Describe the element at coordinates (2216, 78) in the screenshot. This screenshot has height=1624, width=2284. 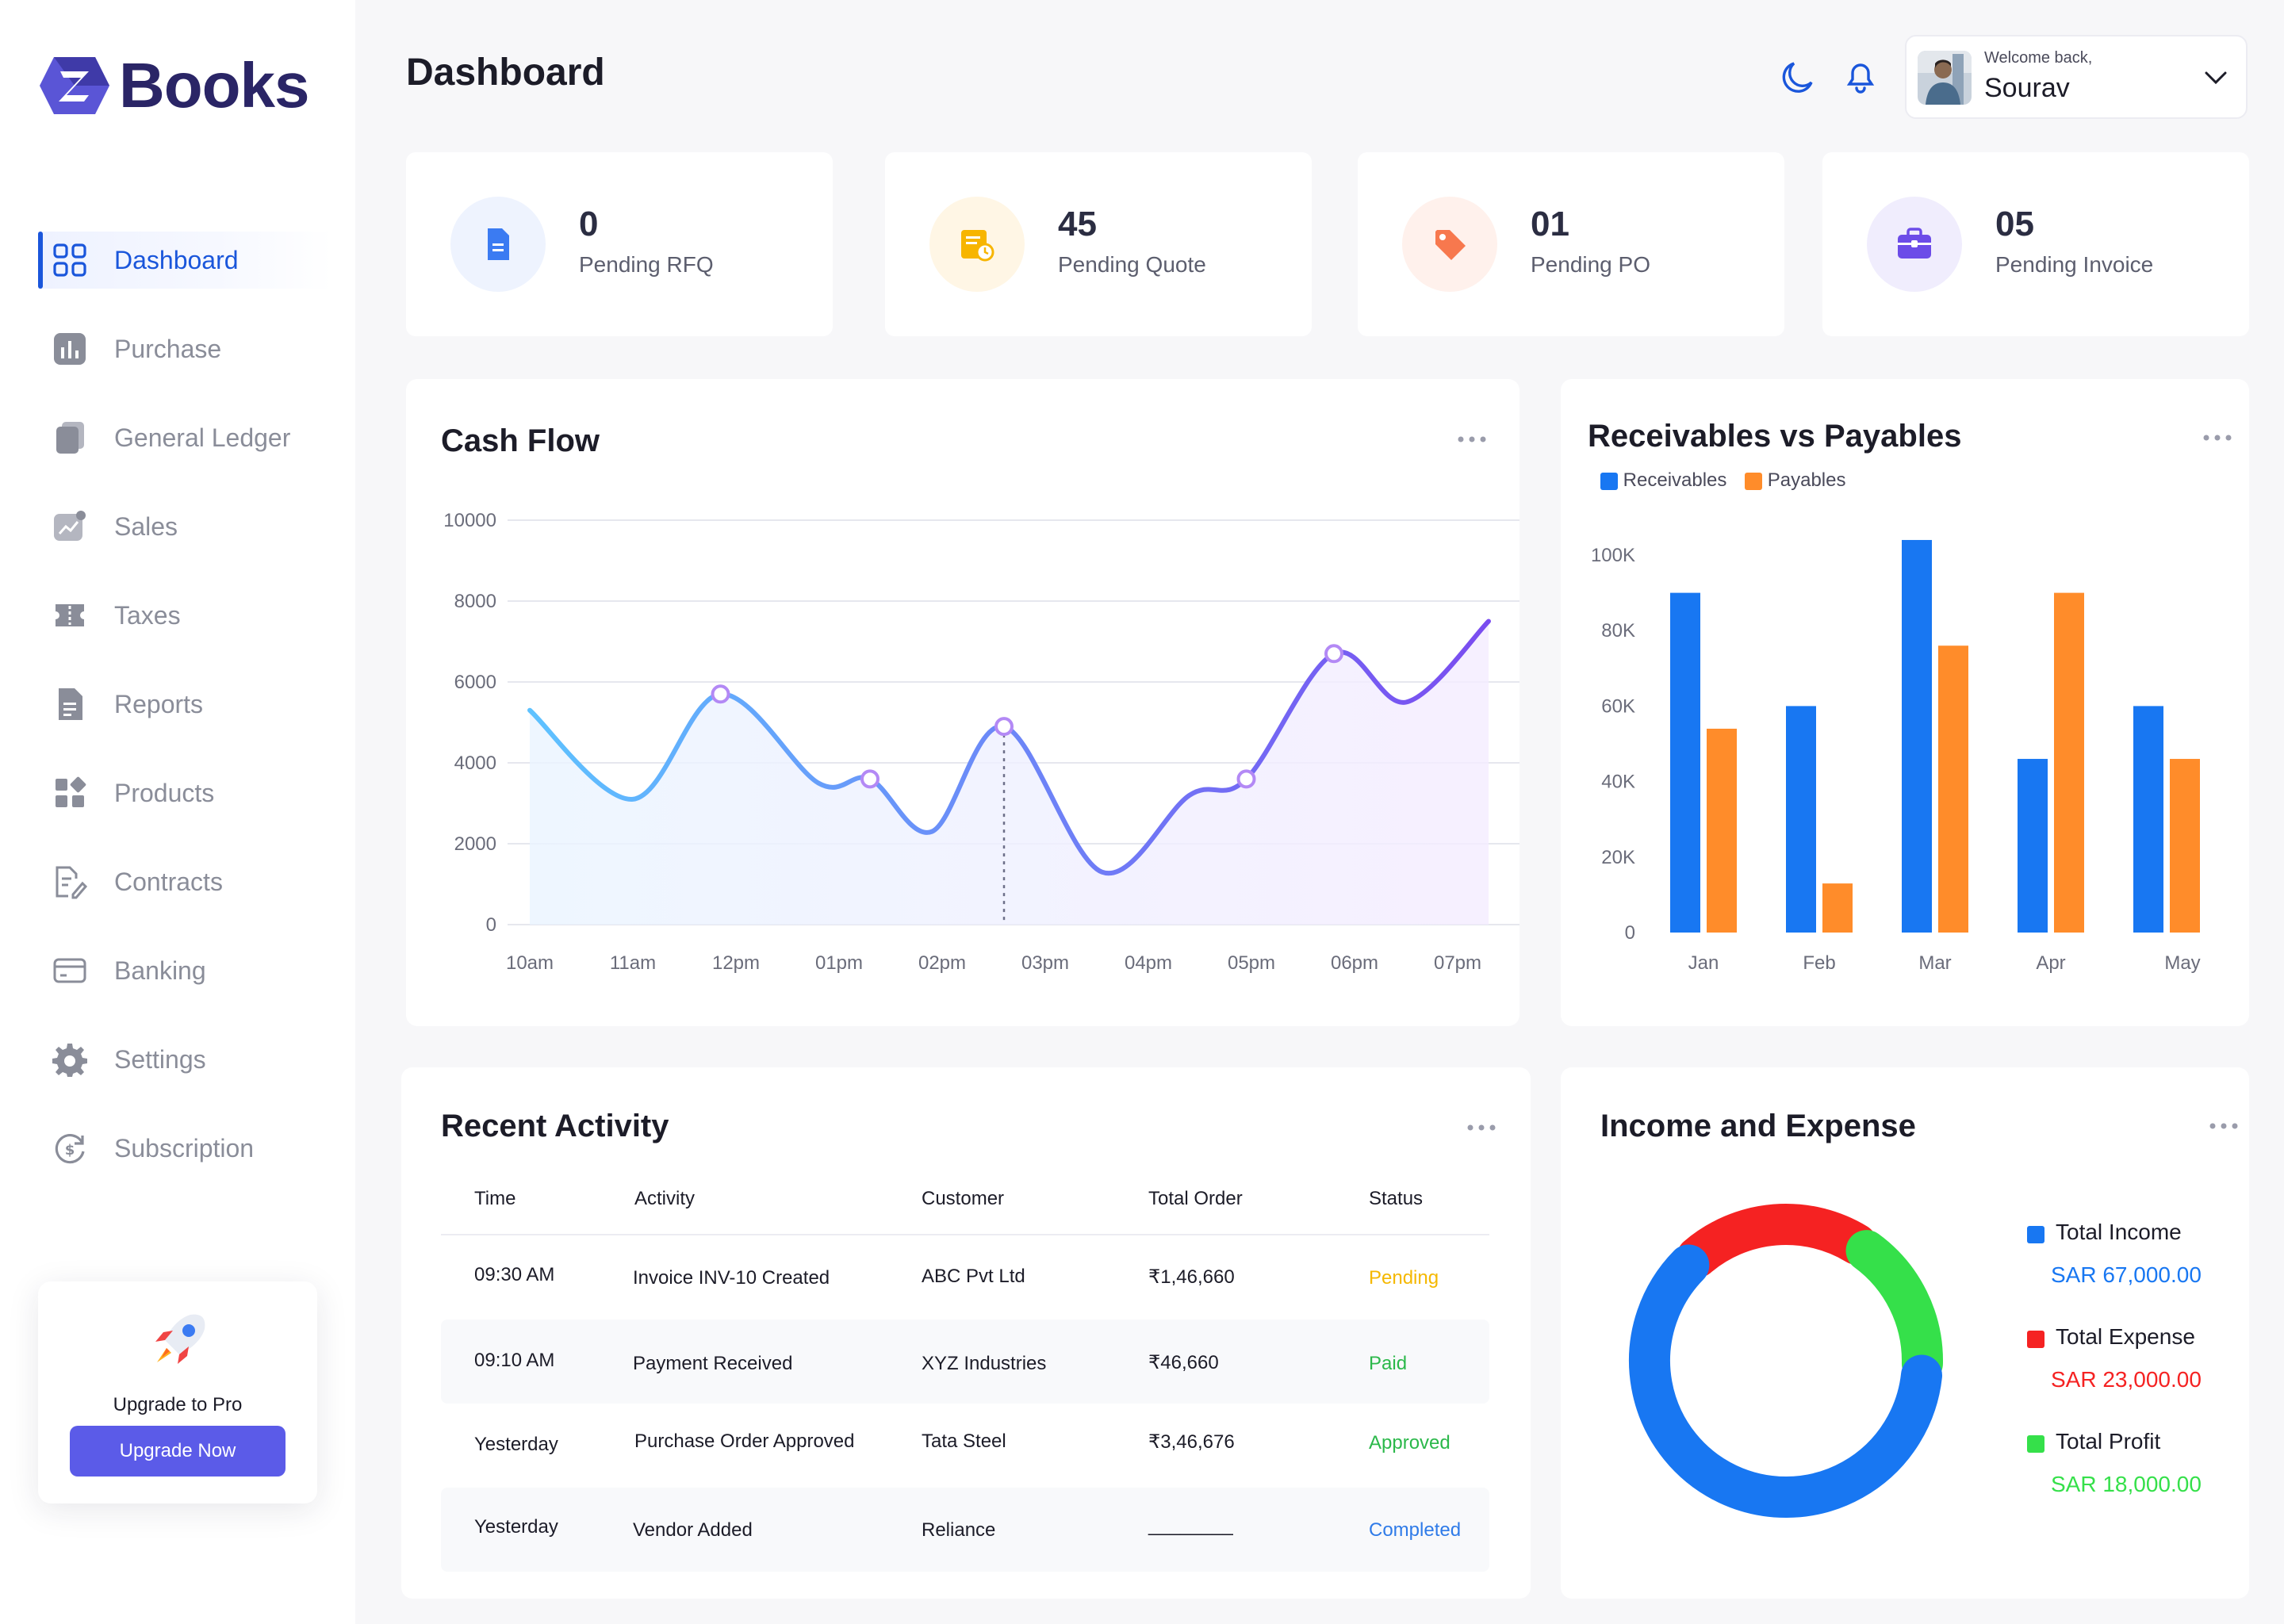
I see `chevron-down-icon` at that location.